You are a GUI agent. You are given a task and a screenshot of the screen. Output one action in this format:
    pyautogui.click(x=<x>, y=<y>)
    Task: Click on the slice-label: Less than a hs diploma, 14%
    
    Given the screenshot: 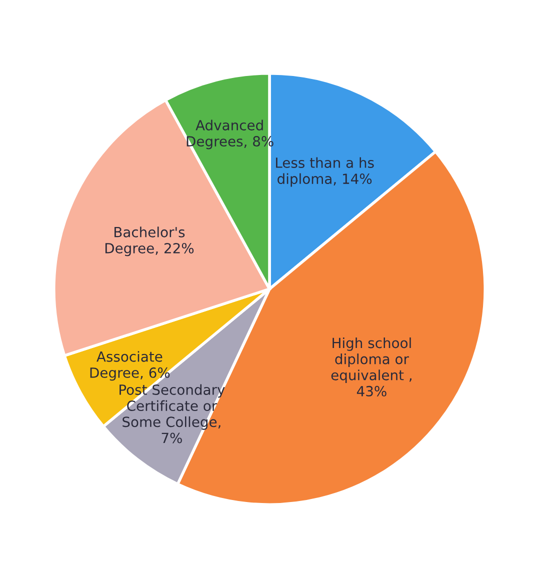 What is the action you would take?
    pyautogui.click(x=325, y=172)
    